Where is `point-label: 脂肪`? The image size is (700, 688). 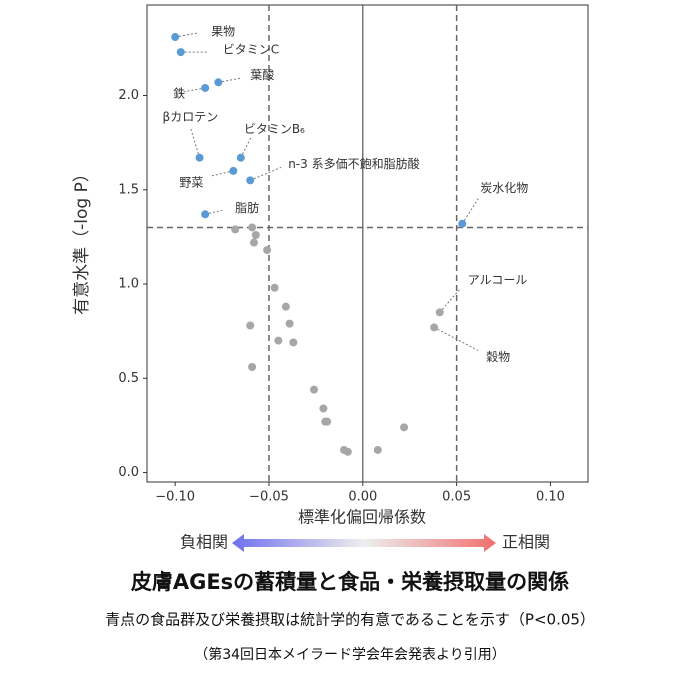
point-label: 脂肪 is located at coordinates (247, 207).